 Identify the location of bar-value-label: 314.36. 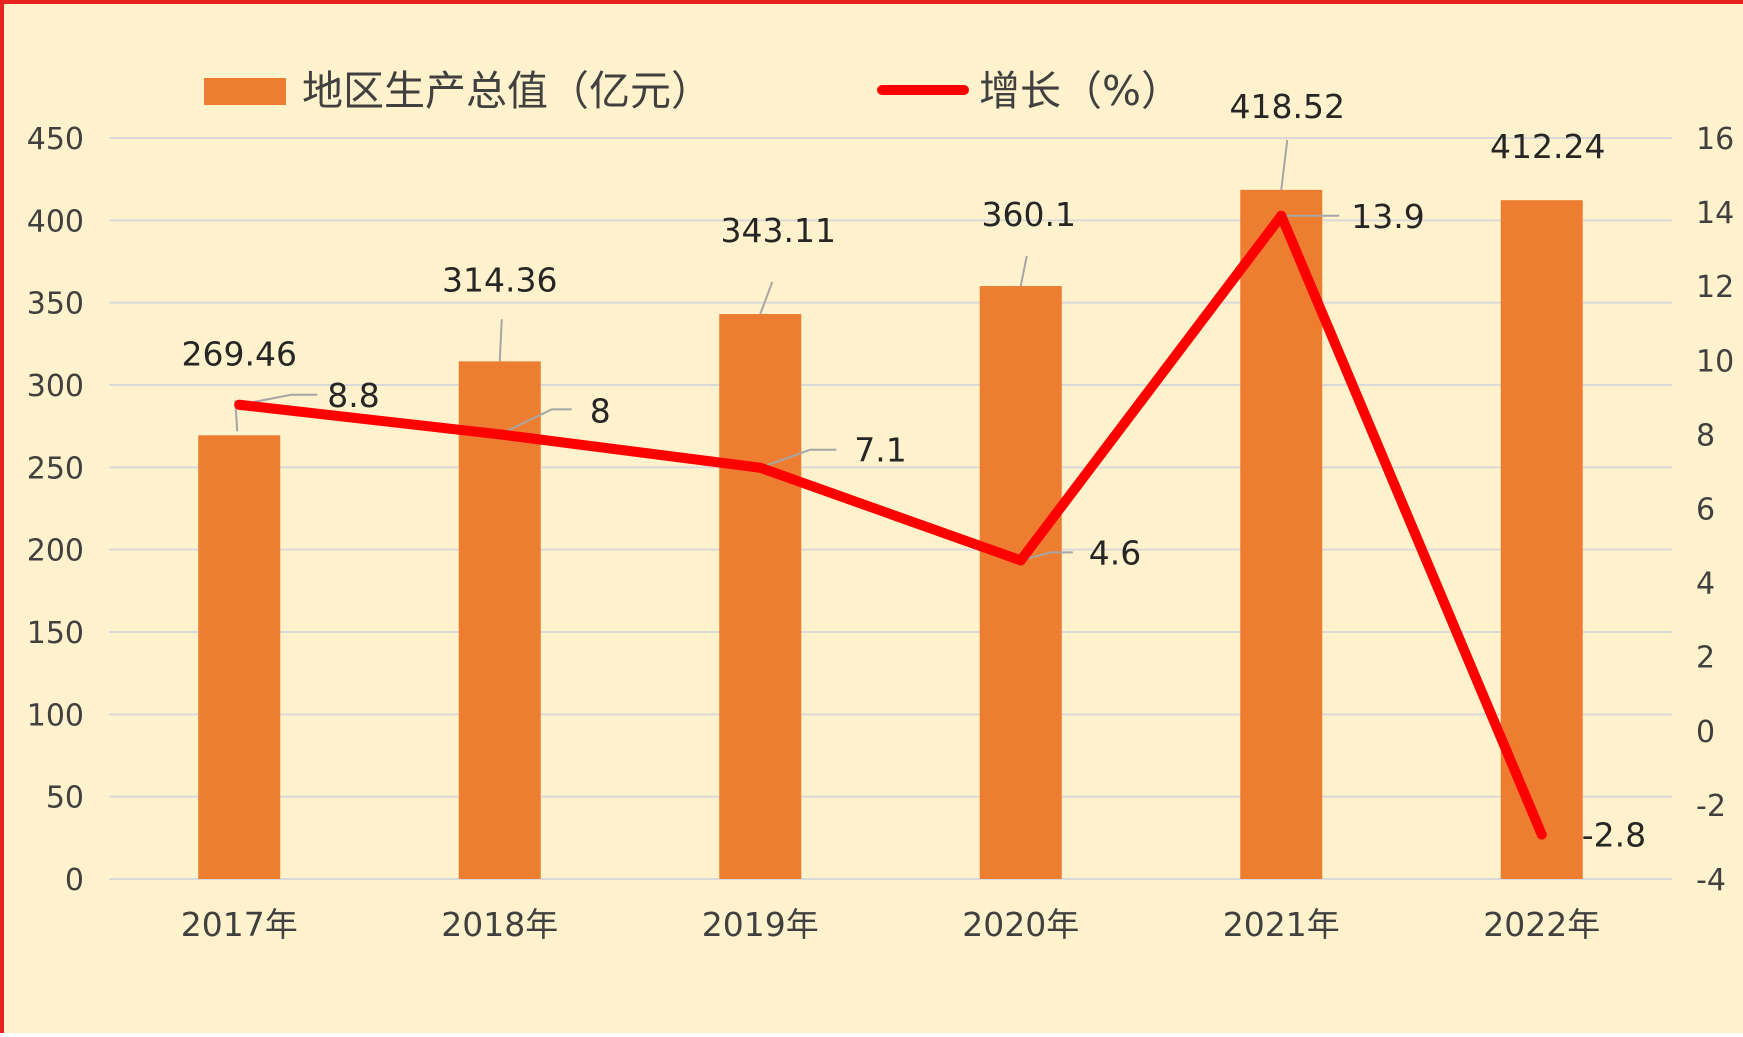
(499, 279).